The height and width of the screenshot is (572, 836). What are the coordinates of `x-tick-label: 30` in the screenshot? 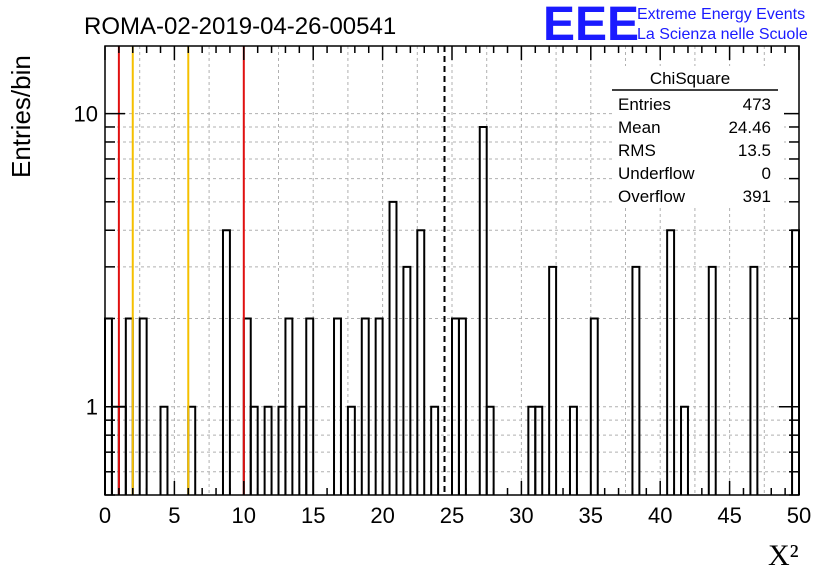 It's located at (521, 515).